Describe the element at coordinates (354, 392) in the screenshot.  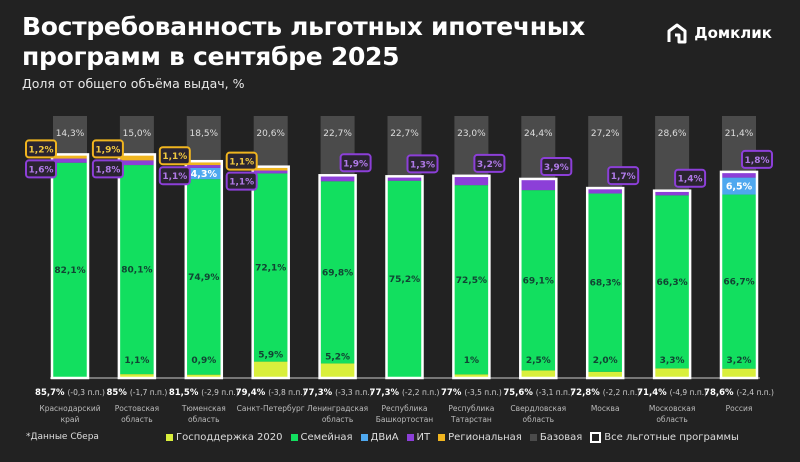
I see `total-change: (-3,3 п.п.)` at that location.